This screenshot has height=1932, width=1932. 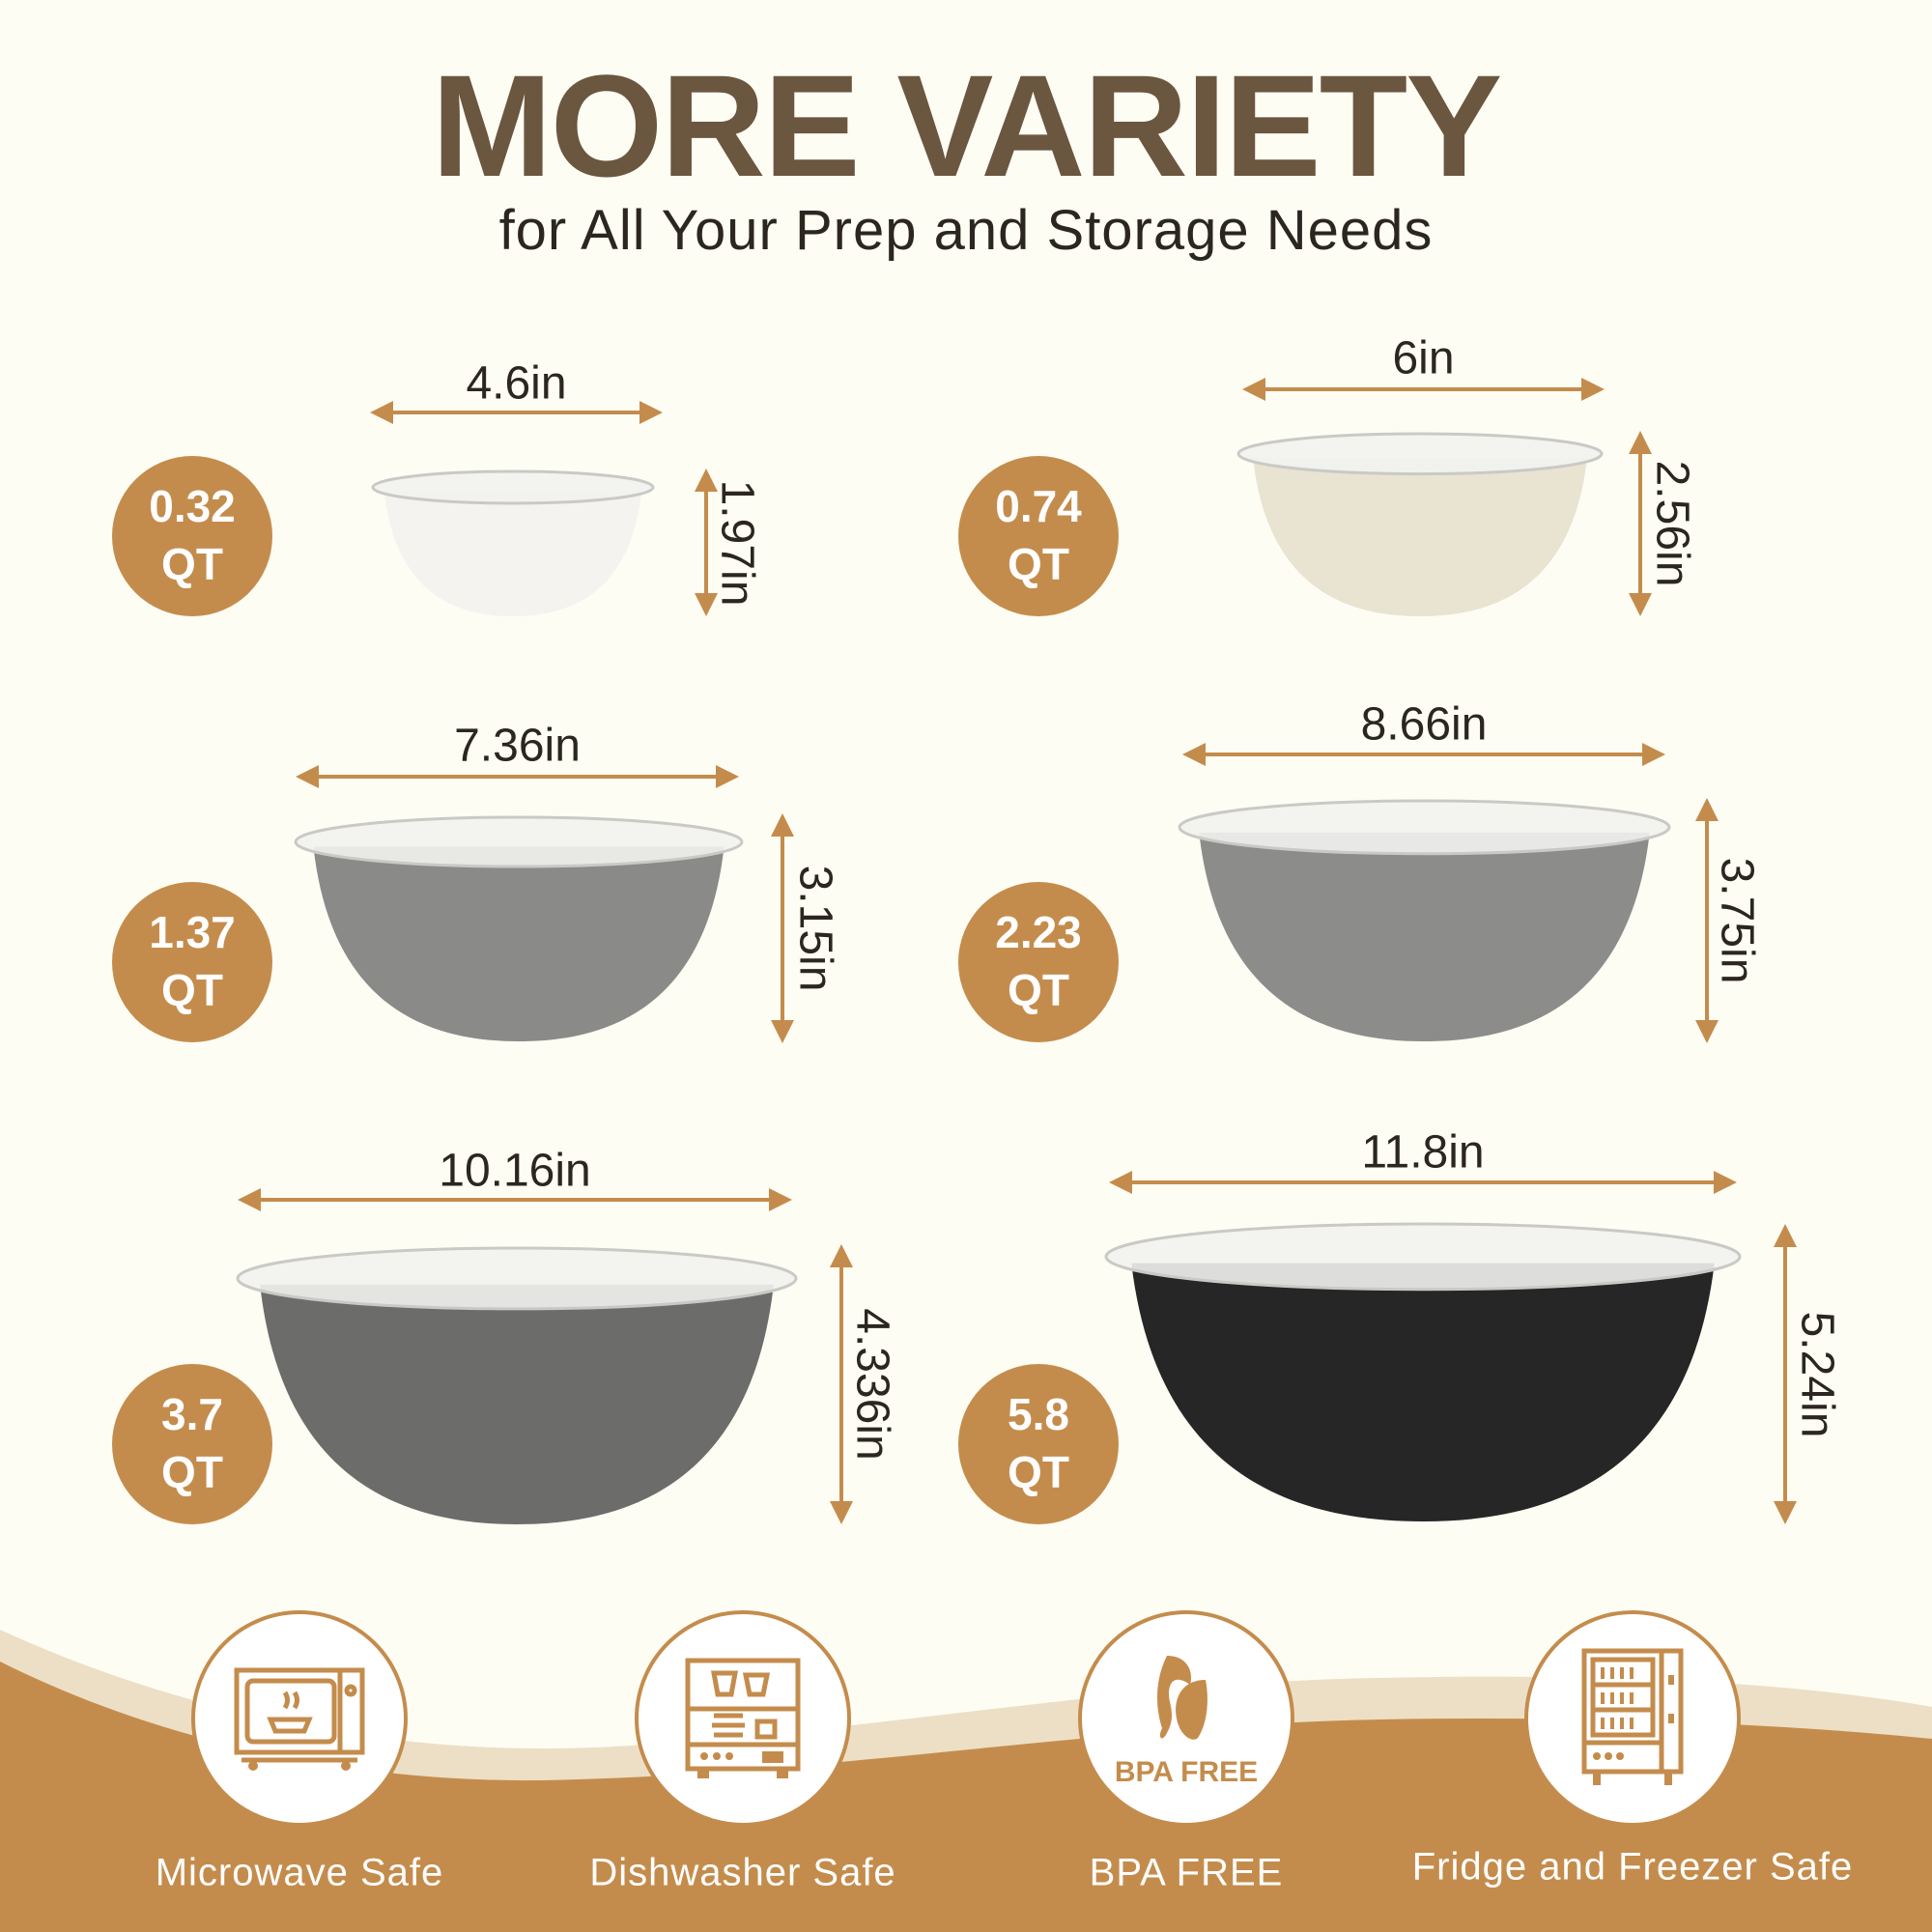 I want to click on capacity-value: 1.37, so click(x=192, y=932).